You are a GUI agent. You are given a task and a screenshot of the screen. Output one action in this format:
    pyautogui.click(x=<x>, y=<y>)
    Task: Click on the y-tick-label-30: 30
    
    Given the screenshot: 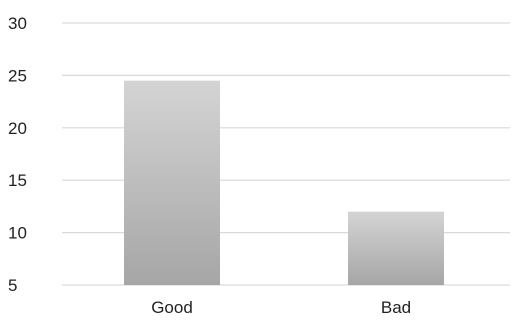 What is the action you would take?
    pyautogui.click(x=17, y=23)
    